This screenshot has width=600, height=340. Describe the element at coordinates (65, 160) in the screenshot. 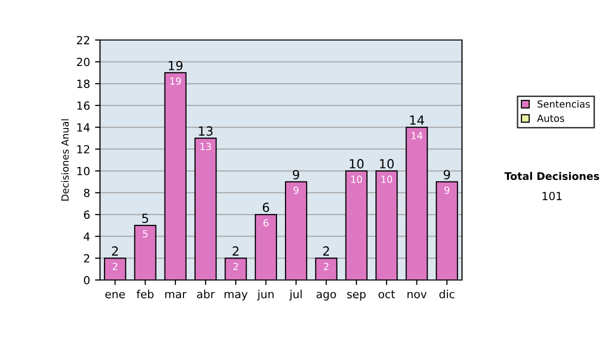

I see `y-axis-title: Decisiones Anual` at that location.